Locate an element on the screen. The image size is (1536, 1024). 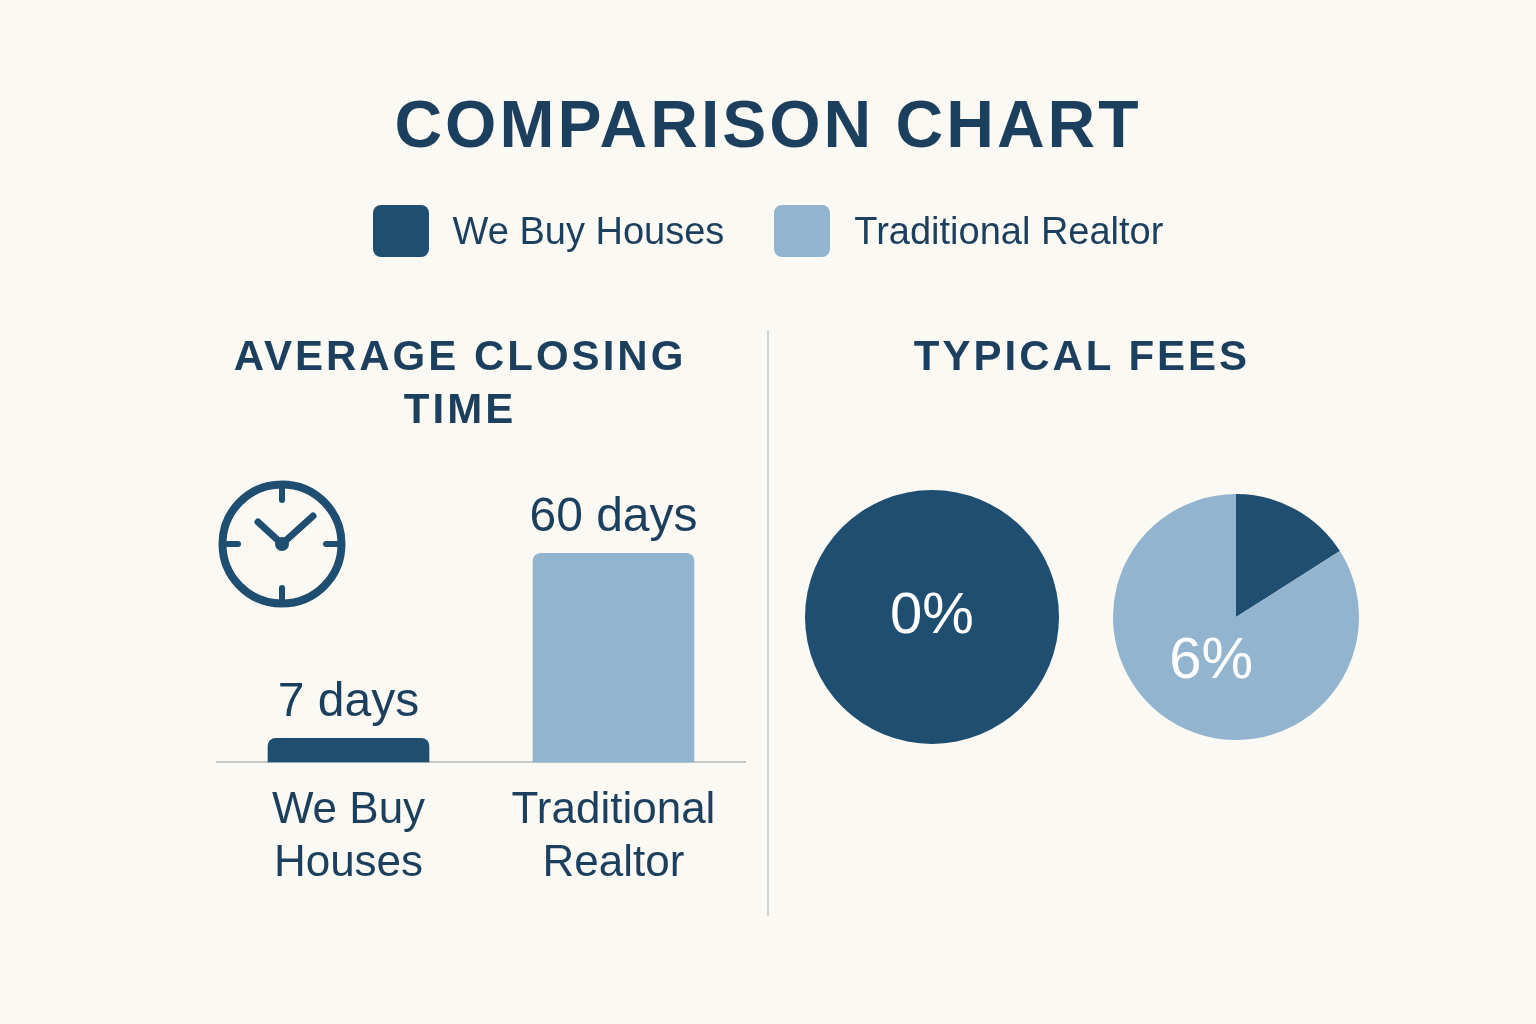
text: 0% is located at coordinates (932, 612).